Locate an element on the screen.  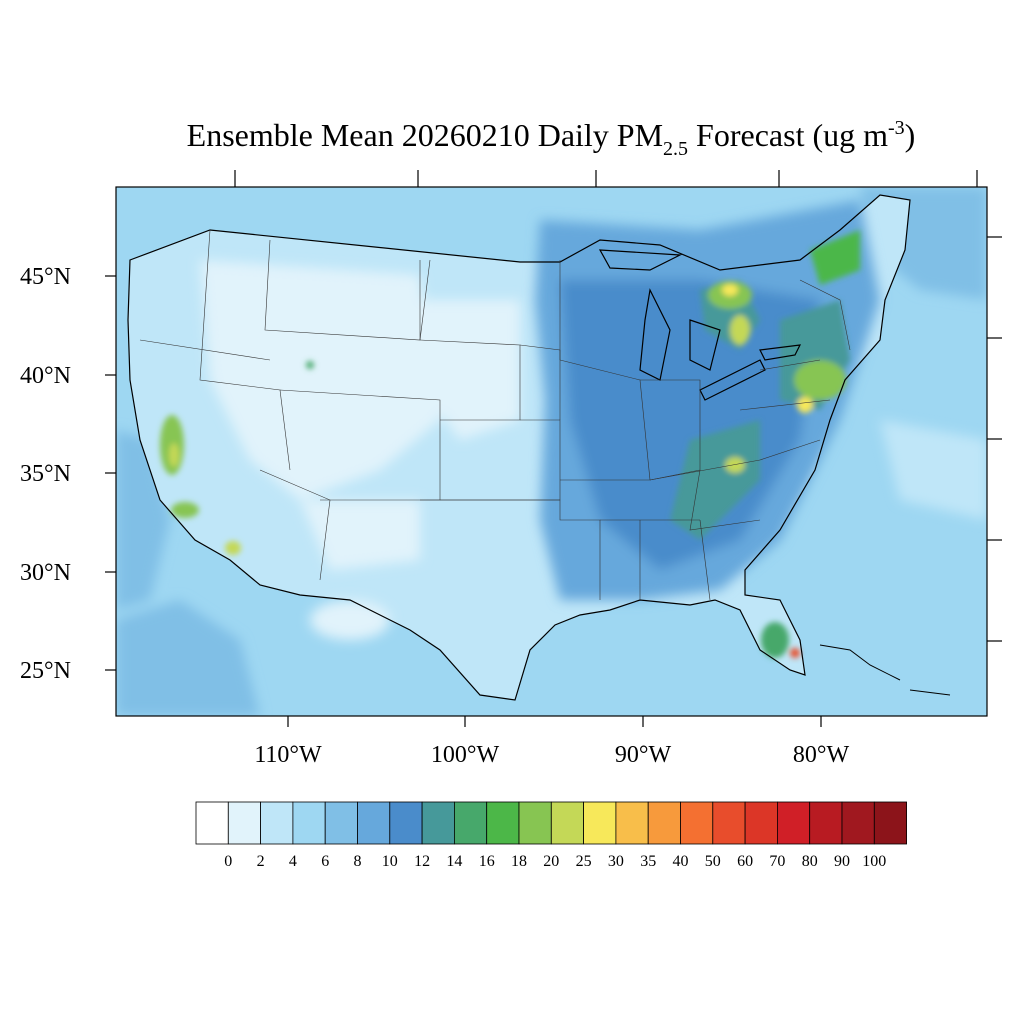
colorbar-label: 12 is located at coordinates (422, 861).